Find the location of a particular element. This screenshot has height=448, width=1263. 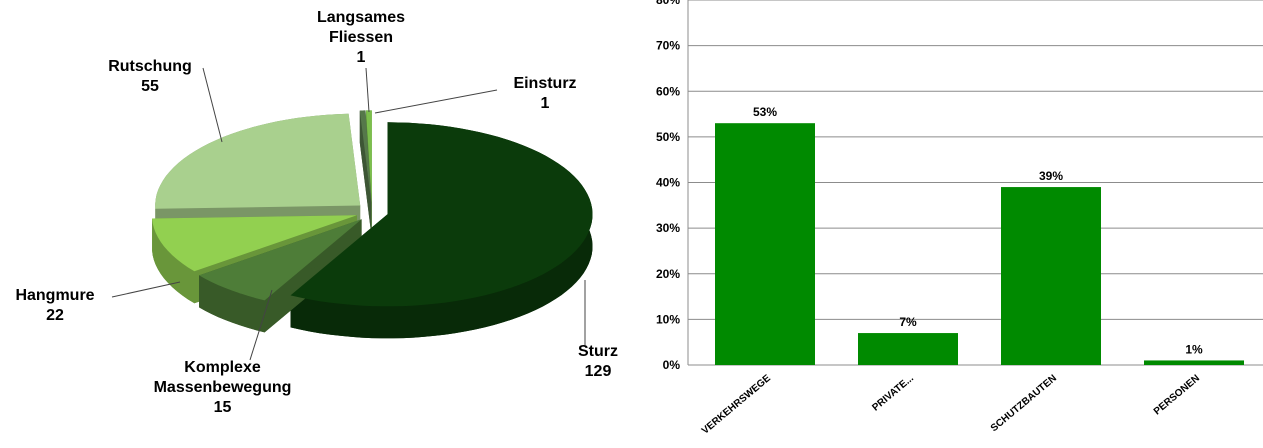

value-label: 7% is located at coordinates (908, 322).